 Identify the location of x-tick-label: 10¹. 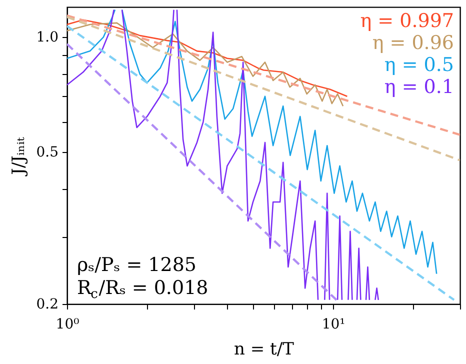
(334, 324).